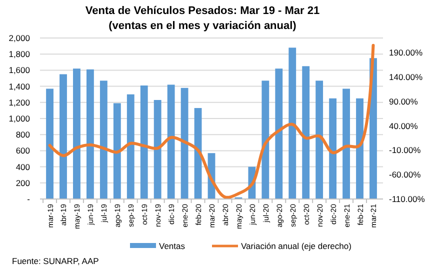 The height and width of the screenshot is (269, 445). What do you see at coordinates (405, 175) in the screenshot?
I see `y2-tick-label: -60.00%` at bounding box center [405, 175].